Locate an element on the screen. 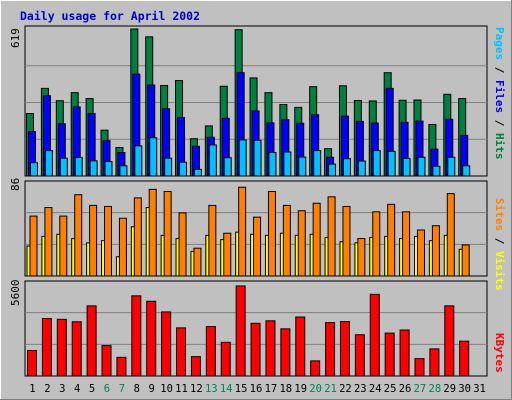  x-tick-label-31: 31 is located at coordinates (479, 389).